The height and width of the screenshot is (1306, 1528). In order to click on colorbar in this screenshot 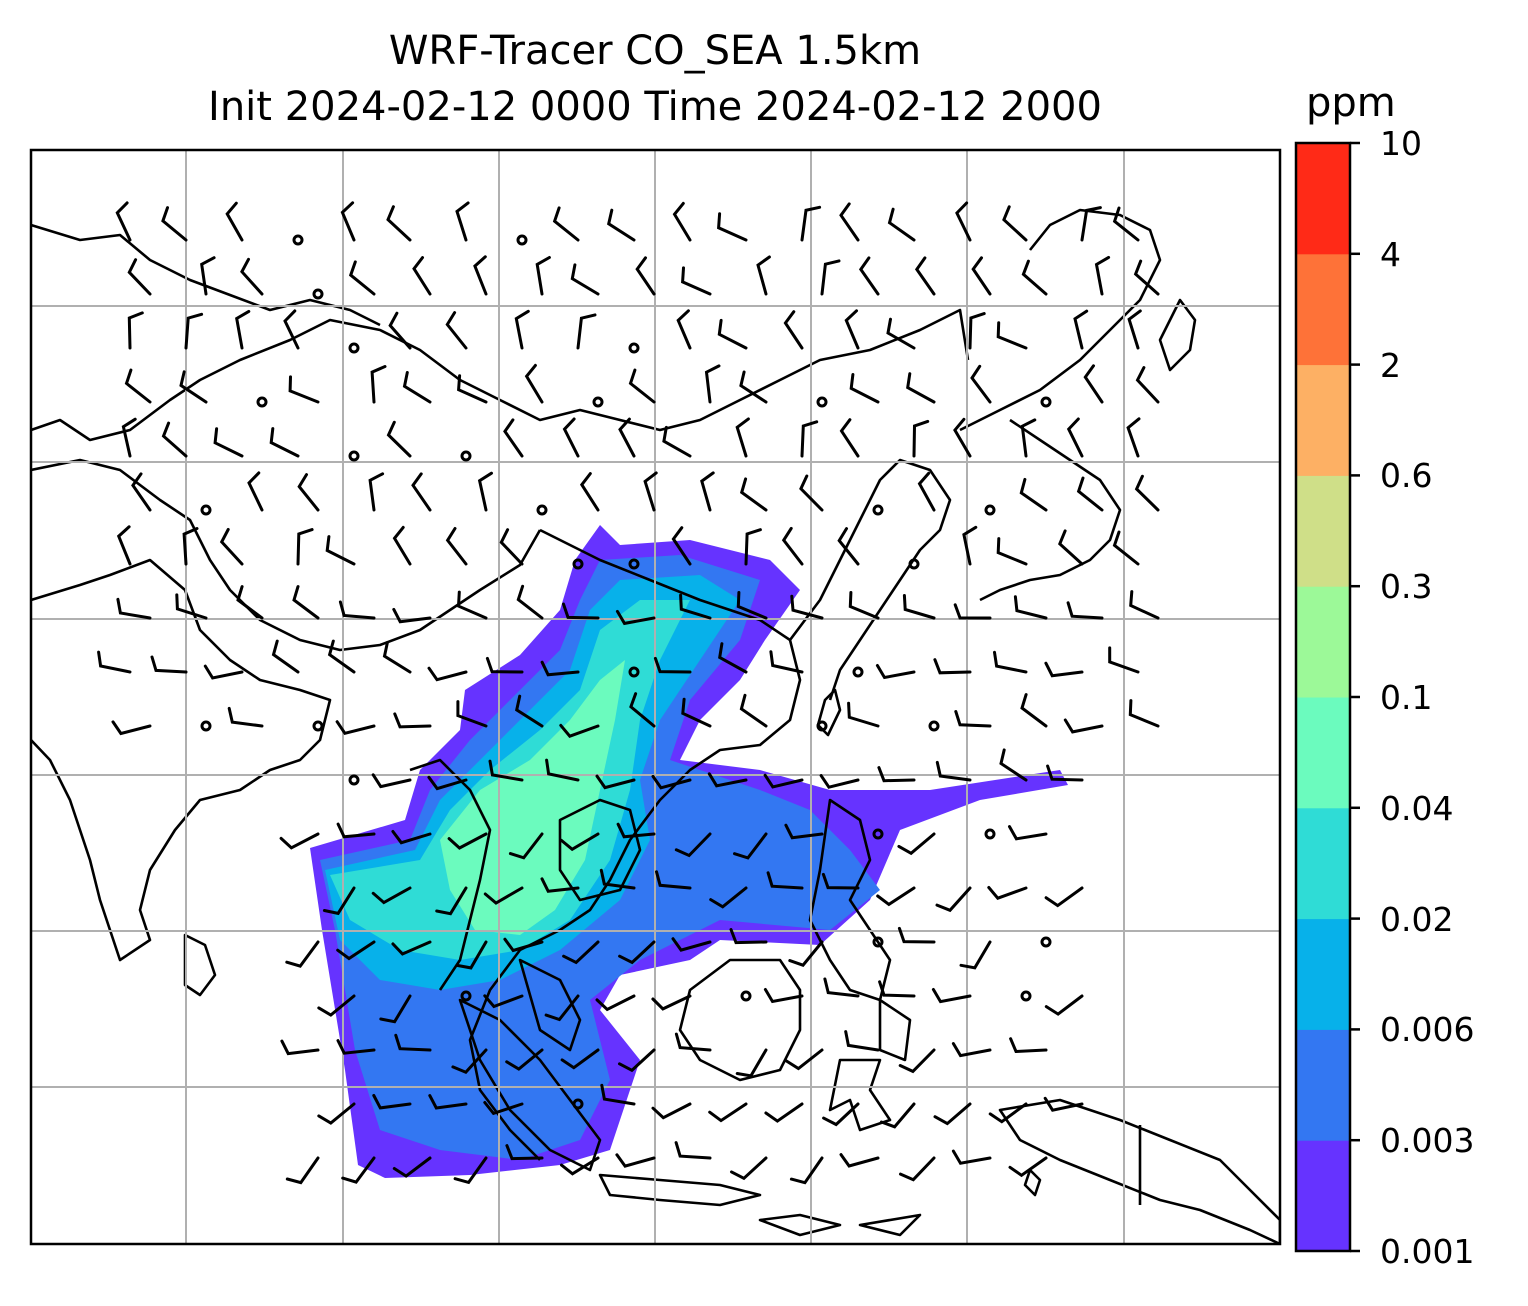, I will do `click(1327, 697)`.